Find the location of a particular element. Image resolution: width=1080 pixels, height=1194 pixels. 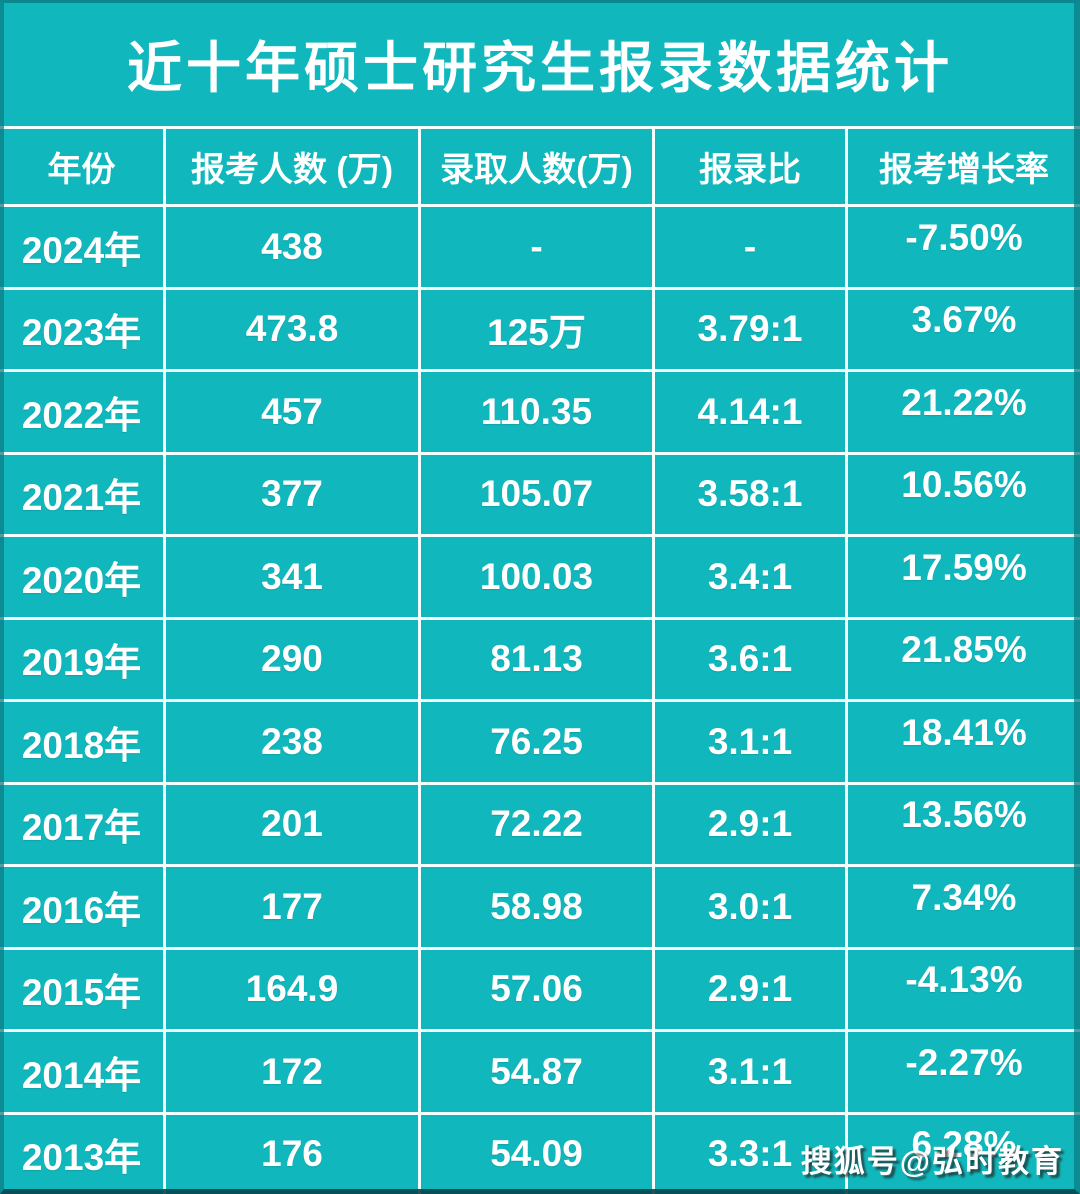

admitted-cell-text: - is located at coordinates (536, 246).